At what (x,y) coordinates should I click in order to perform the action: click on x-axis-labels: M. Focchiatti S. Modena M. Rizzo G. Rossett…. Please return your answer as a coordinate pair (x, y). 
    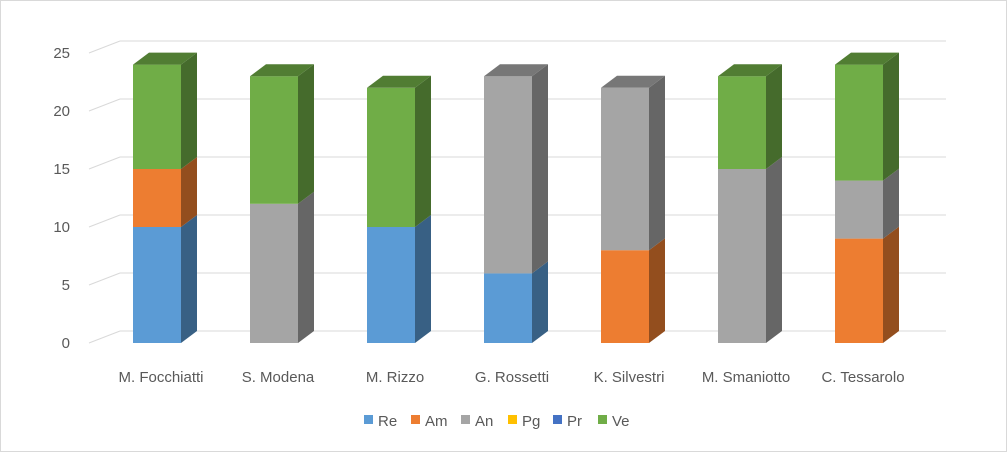
    Looking at the image, I should click on (511, 377).